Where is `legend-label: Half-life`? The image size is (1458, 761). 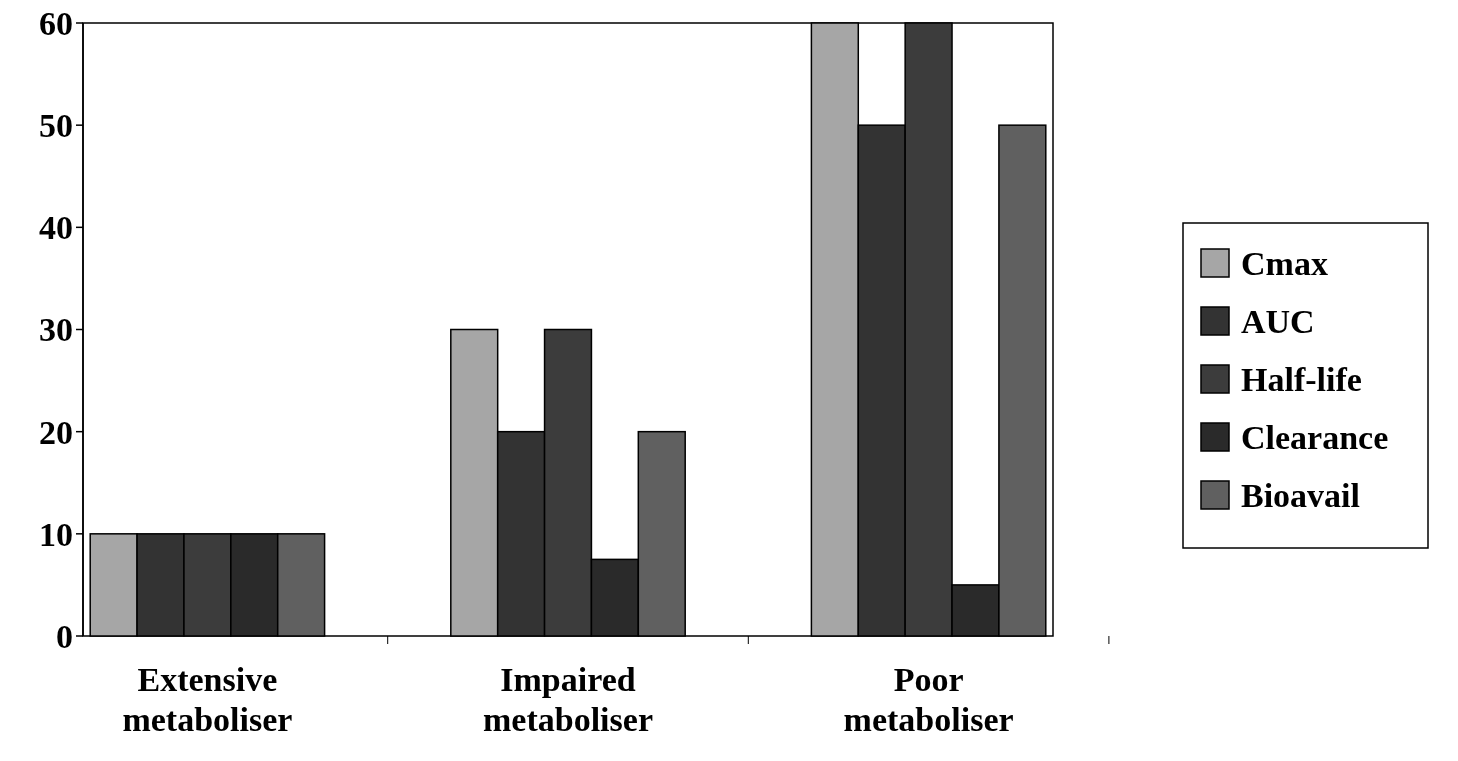
legend-label: Half-life is located at coordinates (1301, 379).